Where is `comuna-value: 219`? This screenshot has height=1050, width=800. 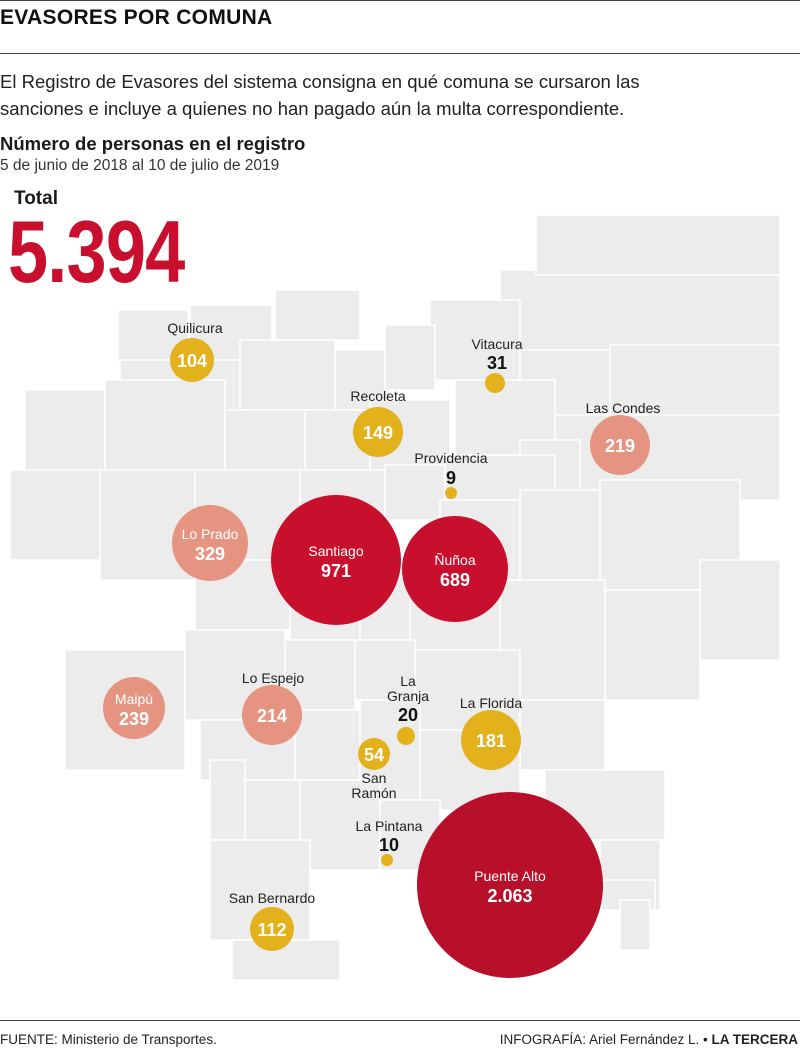
comuna-value: 219 is located at coordinates (620, 446).